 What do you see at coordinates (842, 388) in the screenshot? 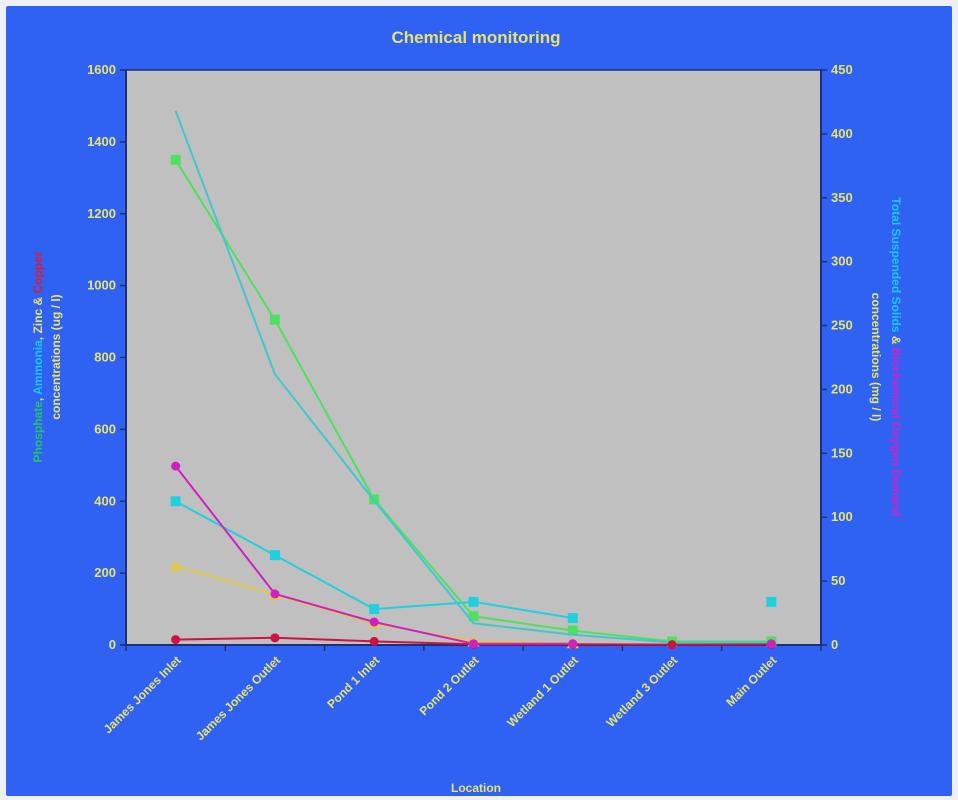
I see `right-tick-label: 200` at bounding box center [842, 388].